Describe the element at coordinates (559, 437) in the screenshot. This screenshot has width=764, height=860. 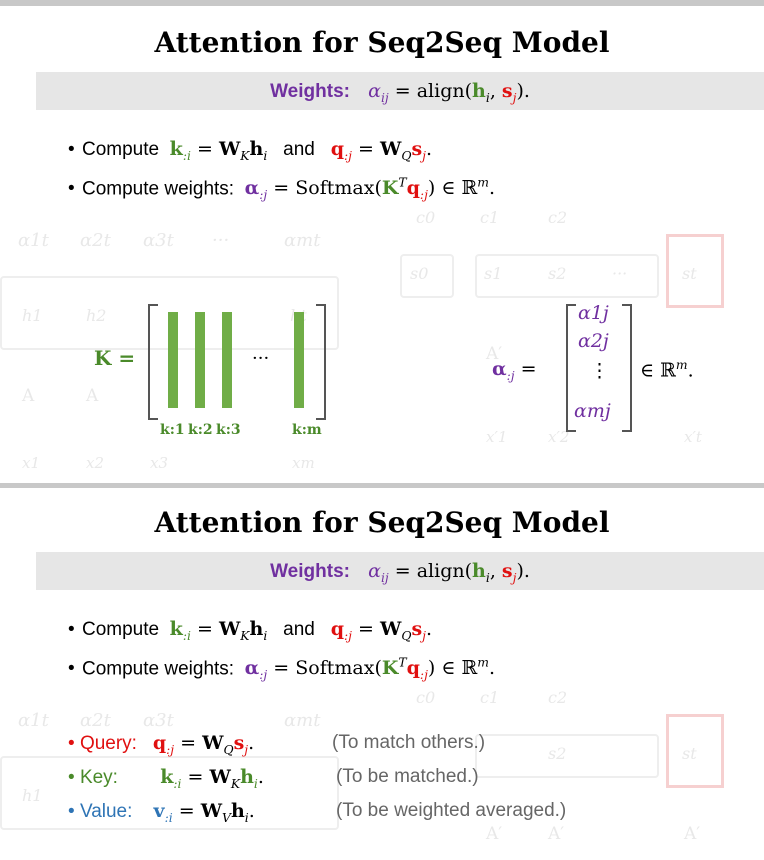
I see `bg-x2p: x′2` at that location.